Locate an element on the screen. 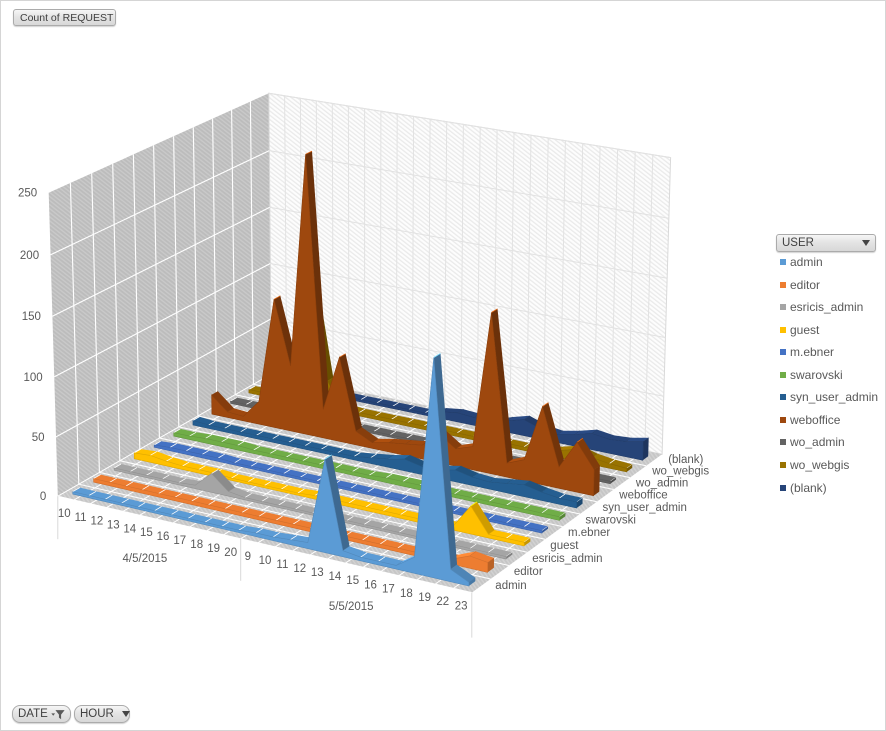 The image size is (886, 731). svg-text: 20 is located at coordinates (230, 553).